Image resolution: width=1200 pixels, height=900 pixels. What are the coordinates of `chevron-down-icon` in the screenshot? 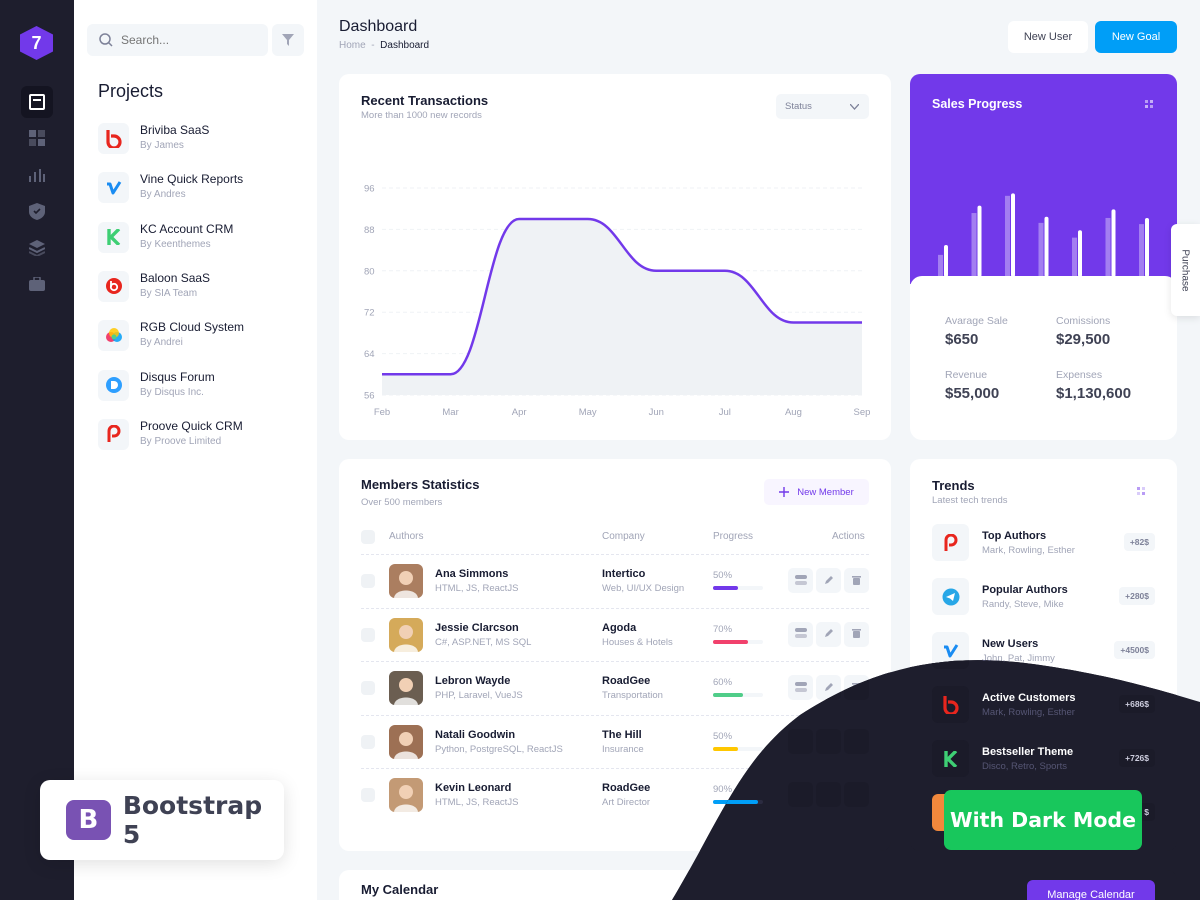 It's located at (854, 106).